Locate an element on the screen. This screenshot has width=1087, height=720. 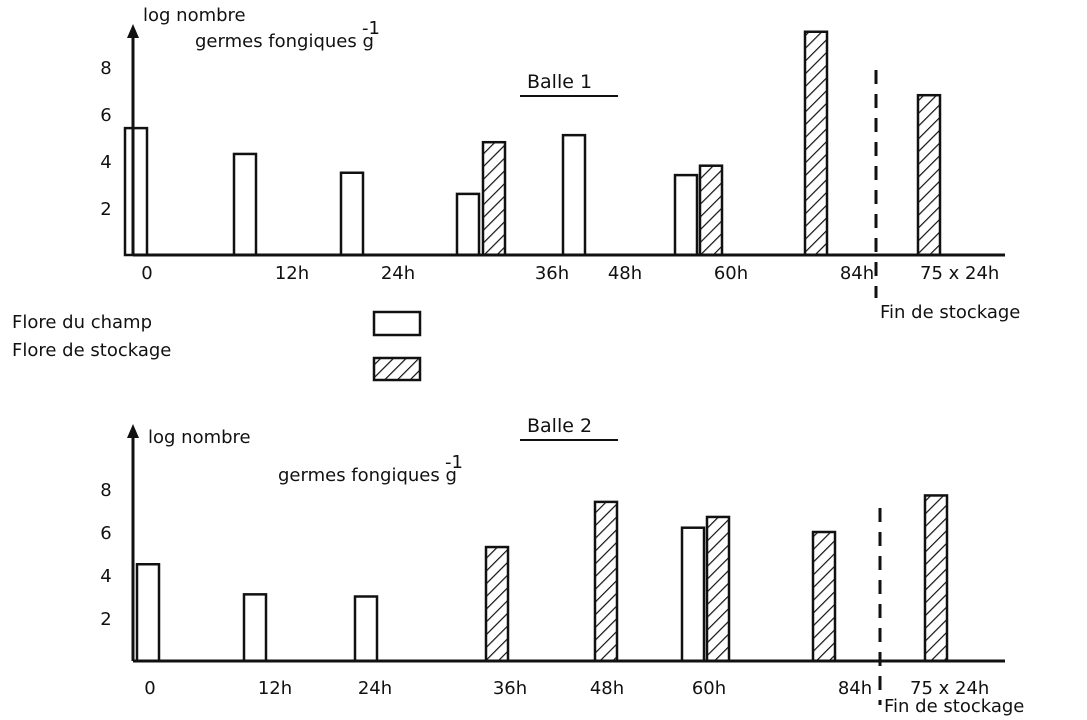
chart-2-ylabel-line1: log nombre is located at coordinates (199, 437).